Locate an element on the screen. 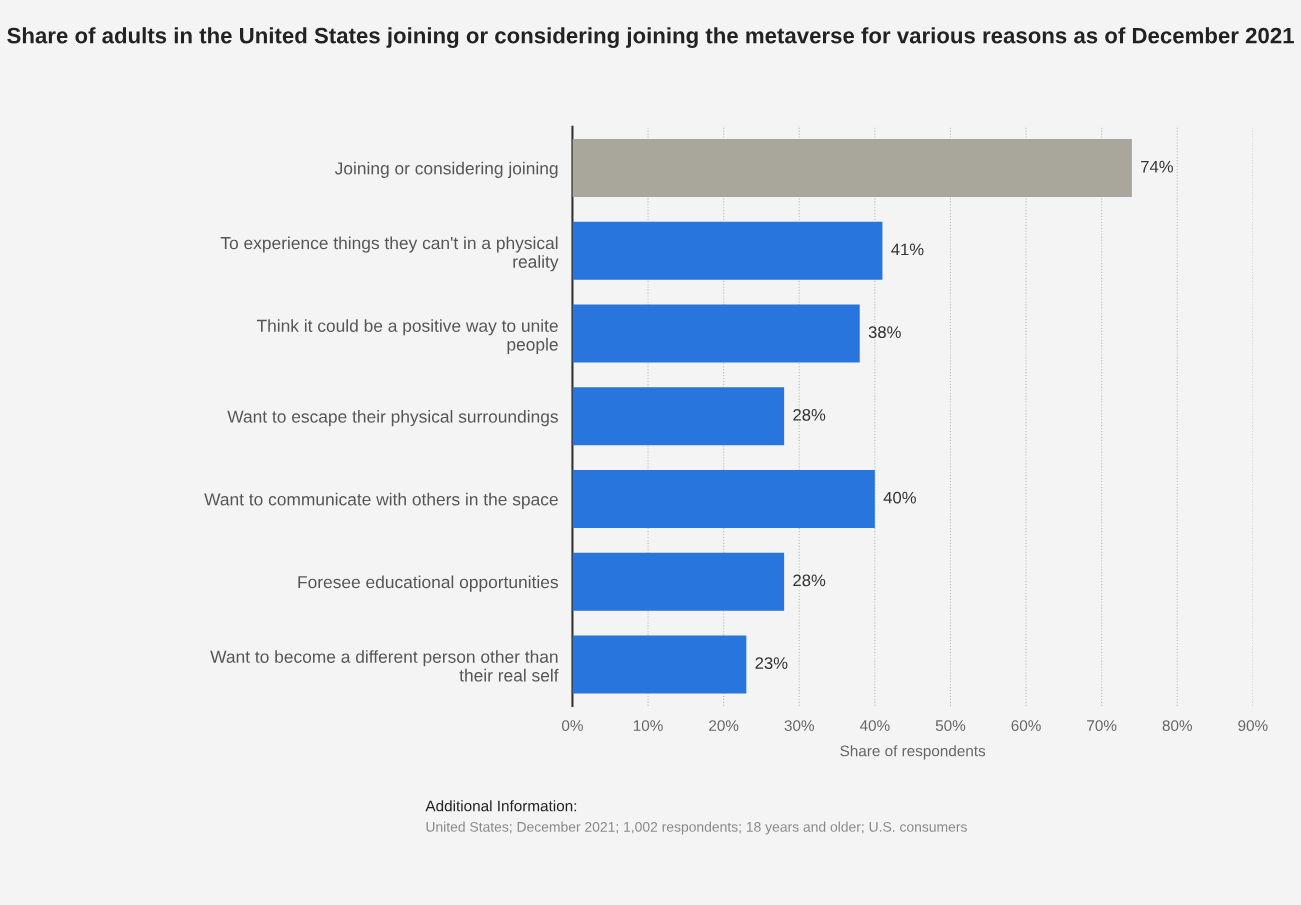 The image size is (1301, 905). data-label: 23% is located at coordinates (771, 663).